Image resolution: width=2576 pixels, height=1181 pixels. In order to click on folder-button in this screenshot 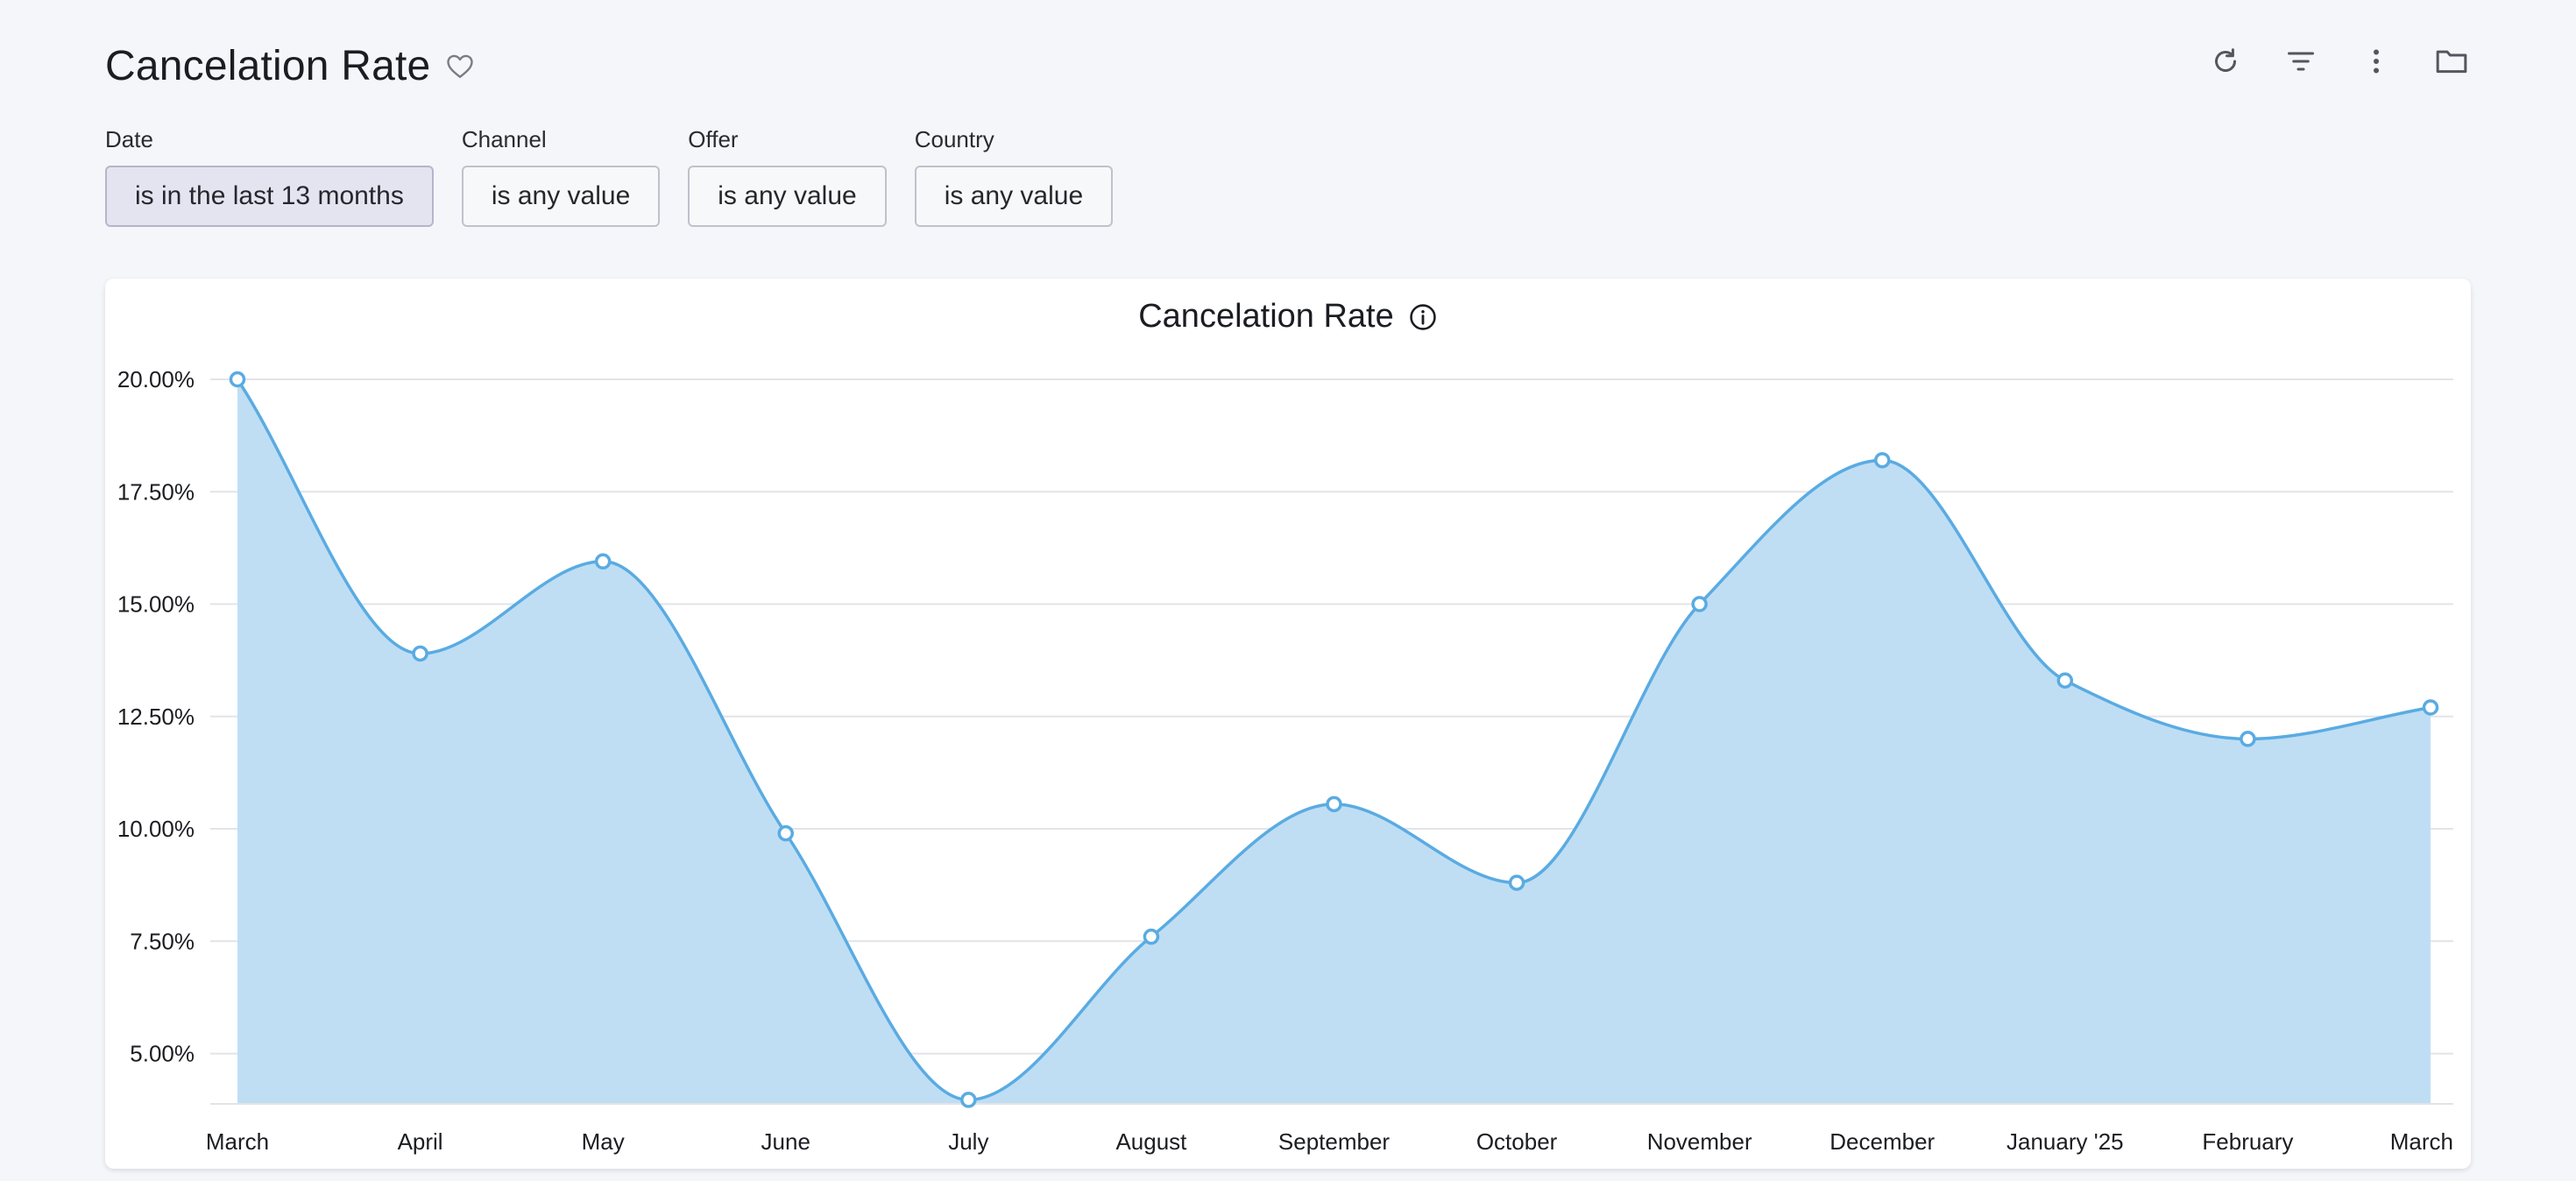, I will do `click(2451, 61)`.